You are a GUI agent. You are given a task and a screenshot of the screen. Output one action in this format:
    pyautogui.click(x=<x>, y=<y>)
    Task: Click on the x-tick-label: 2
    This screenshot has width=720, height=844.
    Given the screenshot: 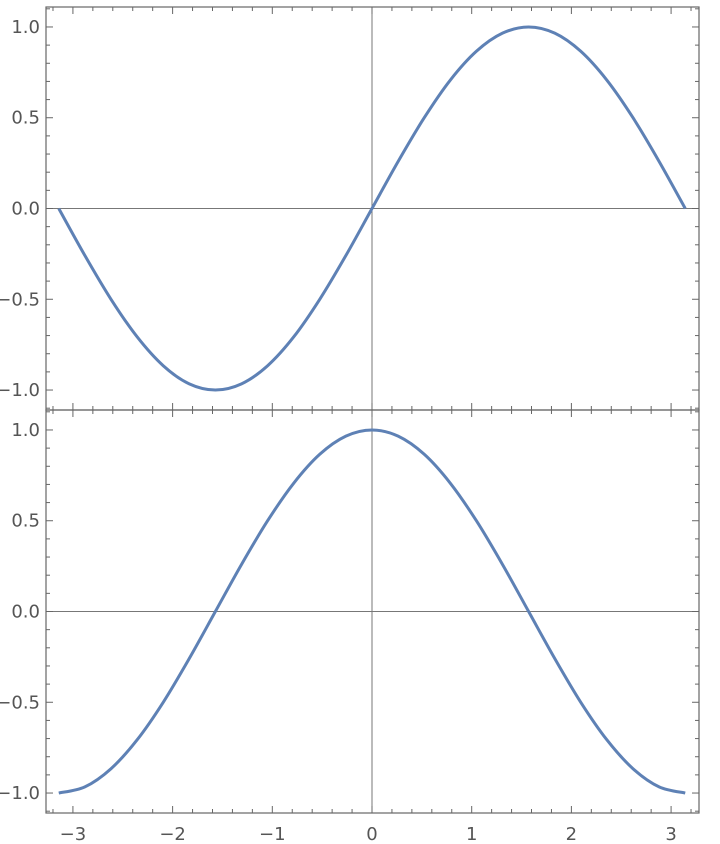 What is the action you would take?
    pyautogui.click(x=571, y=834)
    